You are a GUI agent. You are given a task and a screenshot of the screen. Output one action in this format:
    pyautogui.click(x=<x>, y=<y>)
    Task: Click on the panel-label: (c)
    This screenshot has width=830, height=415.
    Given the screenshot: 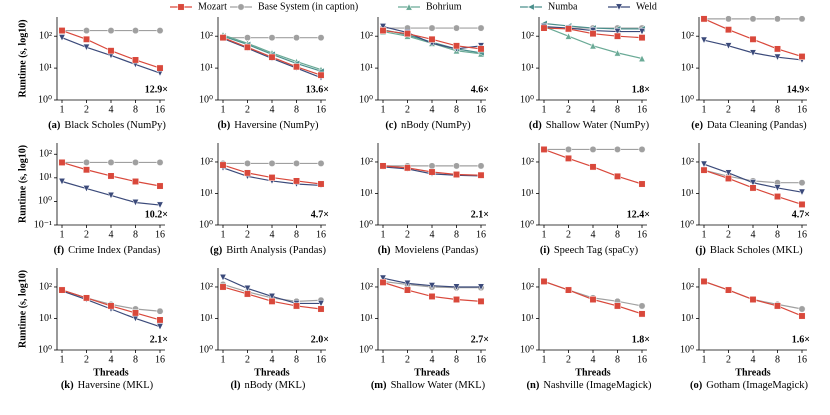 What is the action you would take?
    pyautogui.click(x=391, y=125)
    